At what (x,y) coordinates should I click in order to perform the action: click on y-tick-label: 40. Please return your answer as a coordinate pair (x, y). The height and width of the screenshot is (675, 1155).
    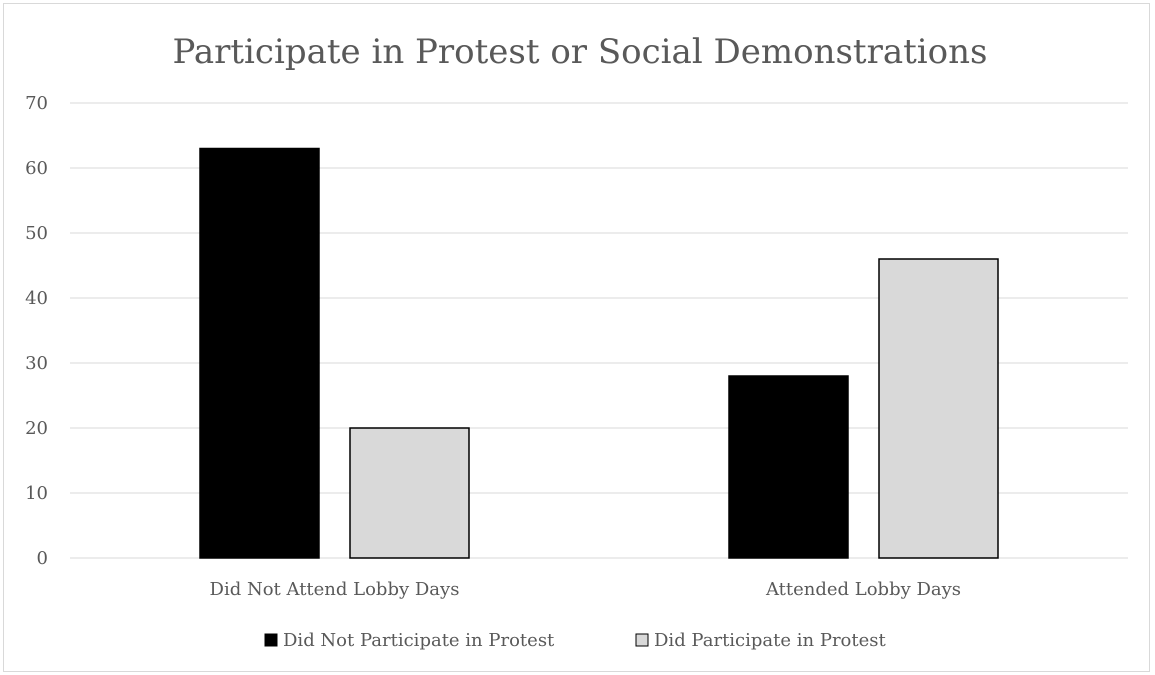
    Looking at the image, I should click on (36, 298).